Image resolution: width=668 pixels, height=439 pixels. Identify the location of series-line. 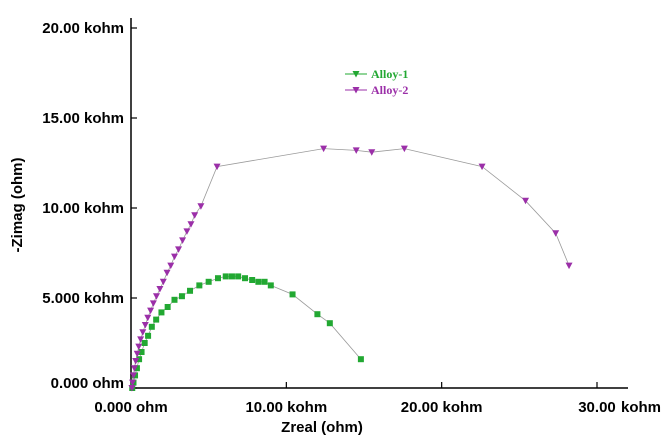
(246, 332).